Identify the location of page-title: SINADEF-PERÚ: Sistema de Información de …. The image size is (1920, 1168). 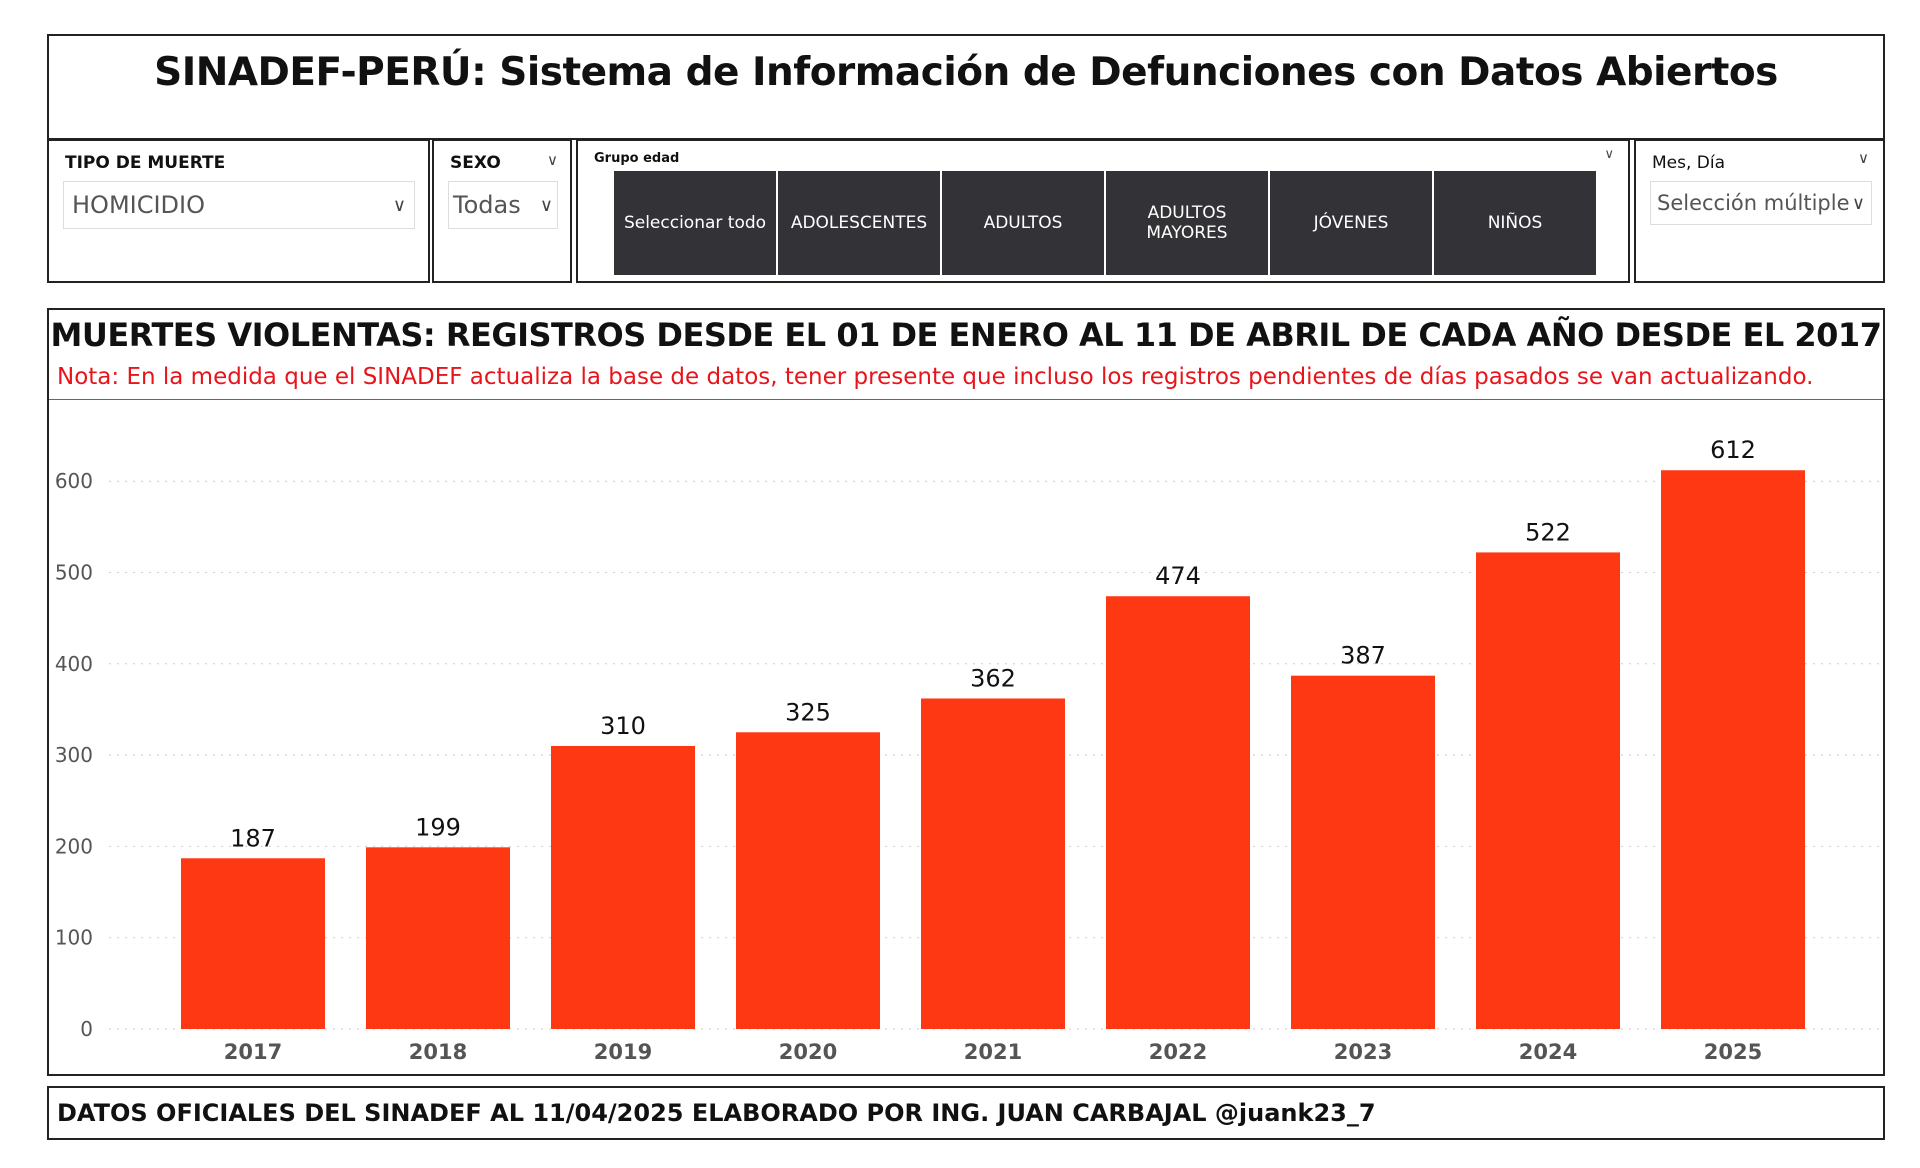
(966, 72).